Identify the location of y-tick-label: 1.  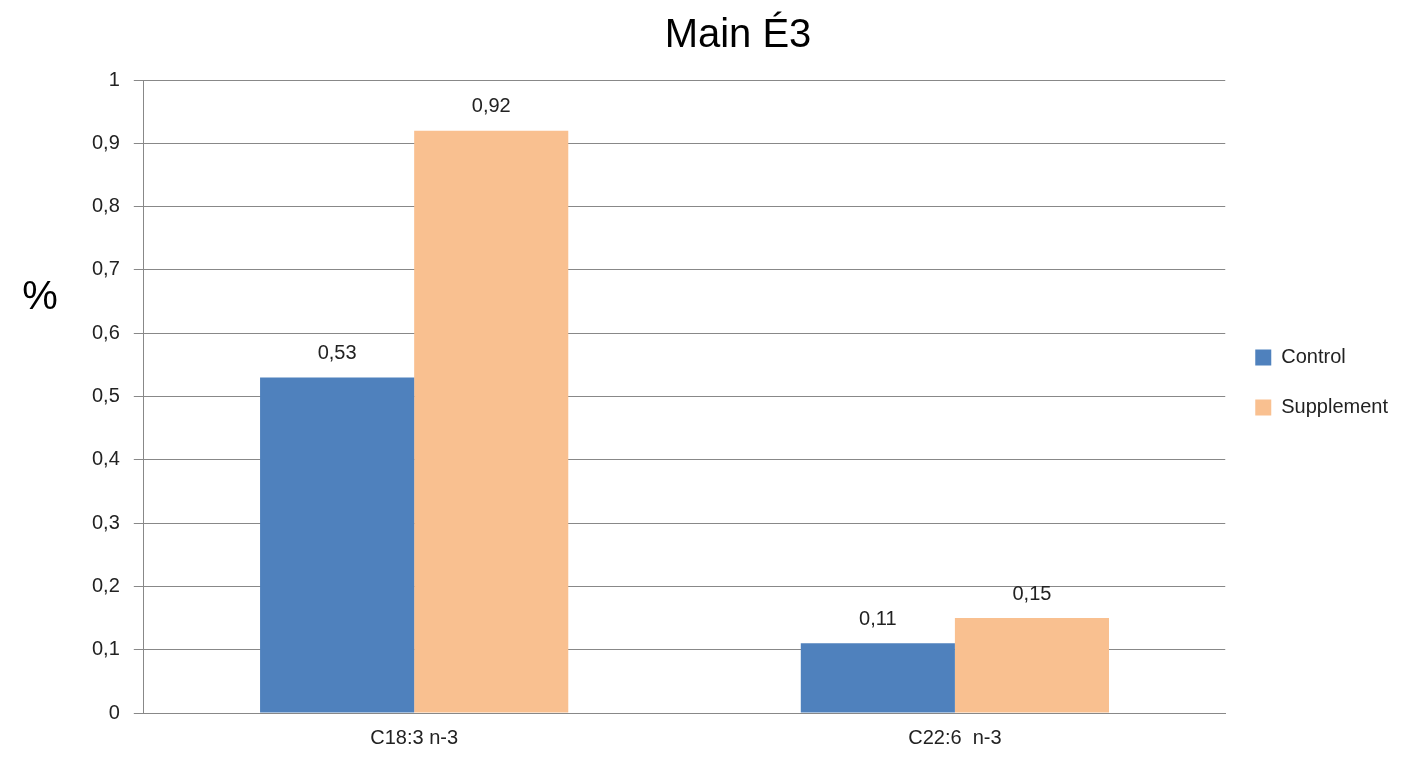
(114, 78).